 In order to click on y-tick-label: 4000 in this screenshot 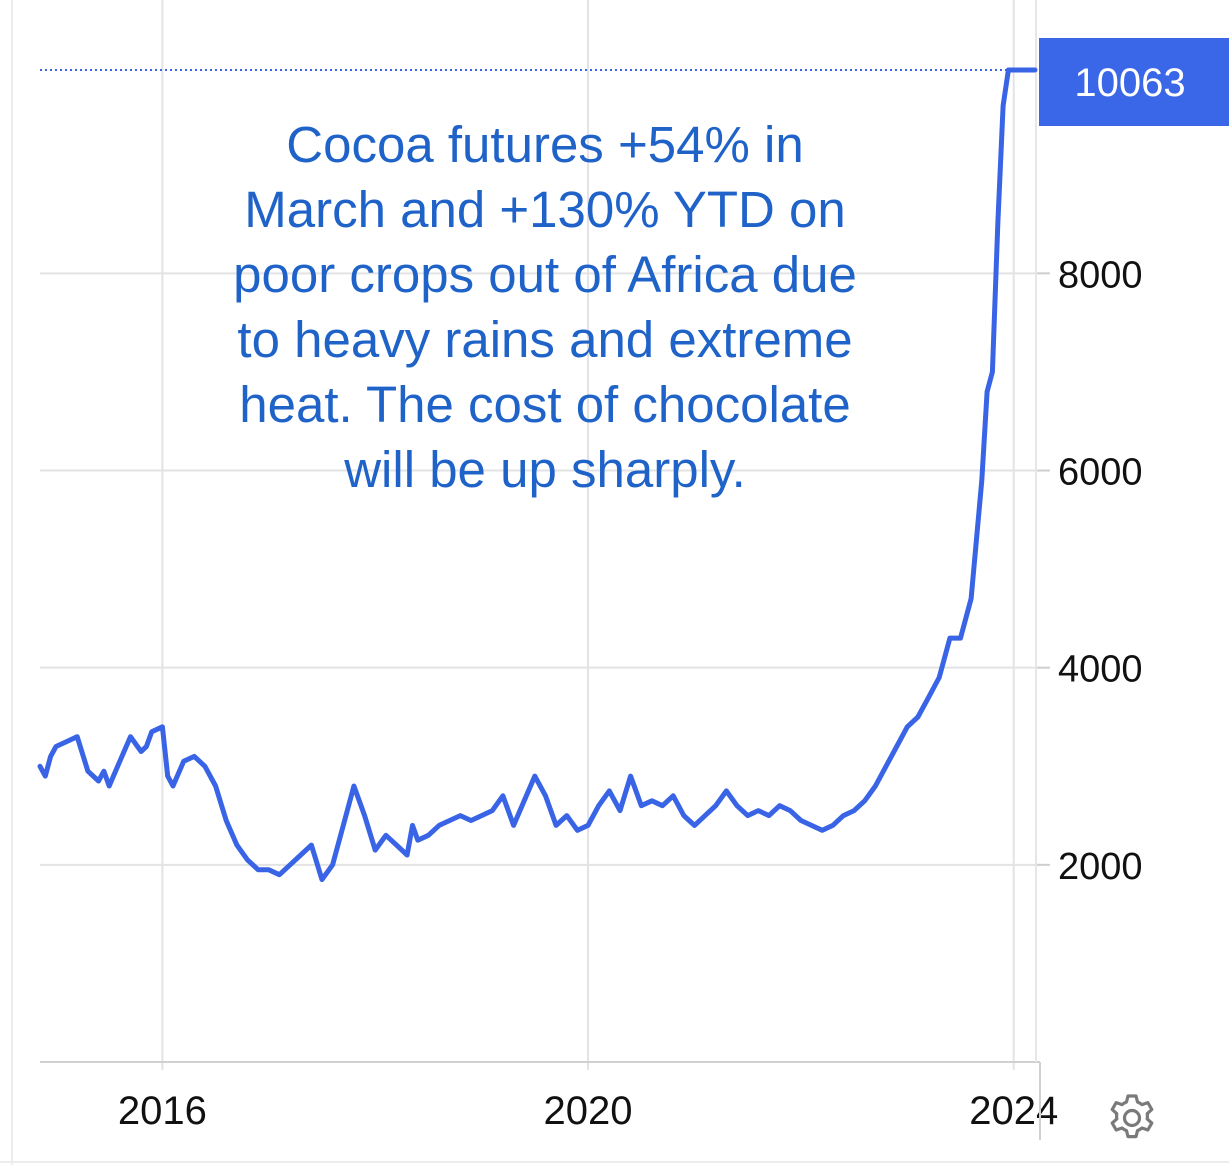, I will do `click(1100, 670)`.